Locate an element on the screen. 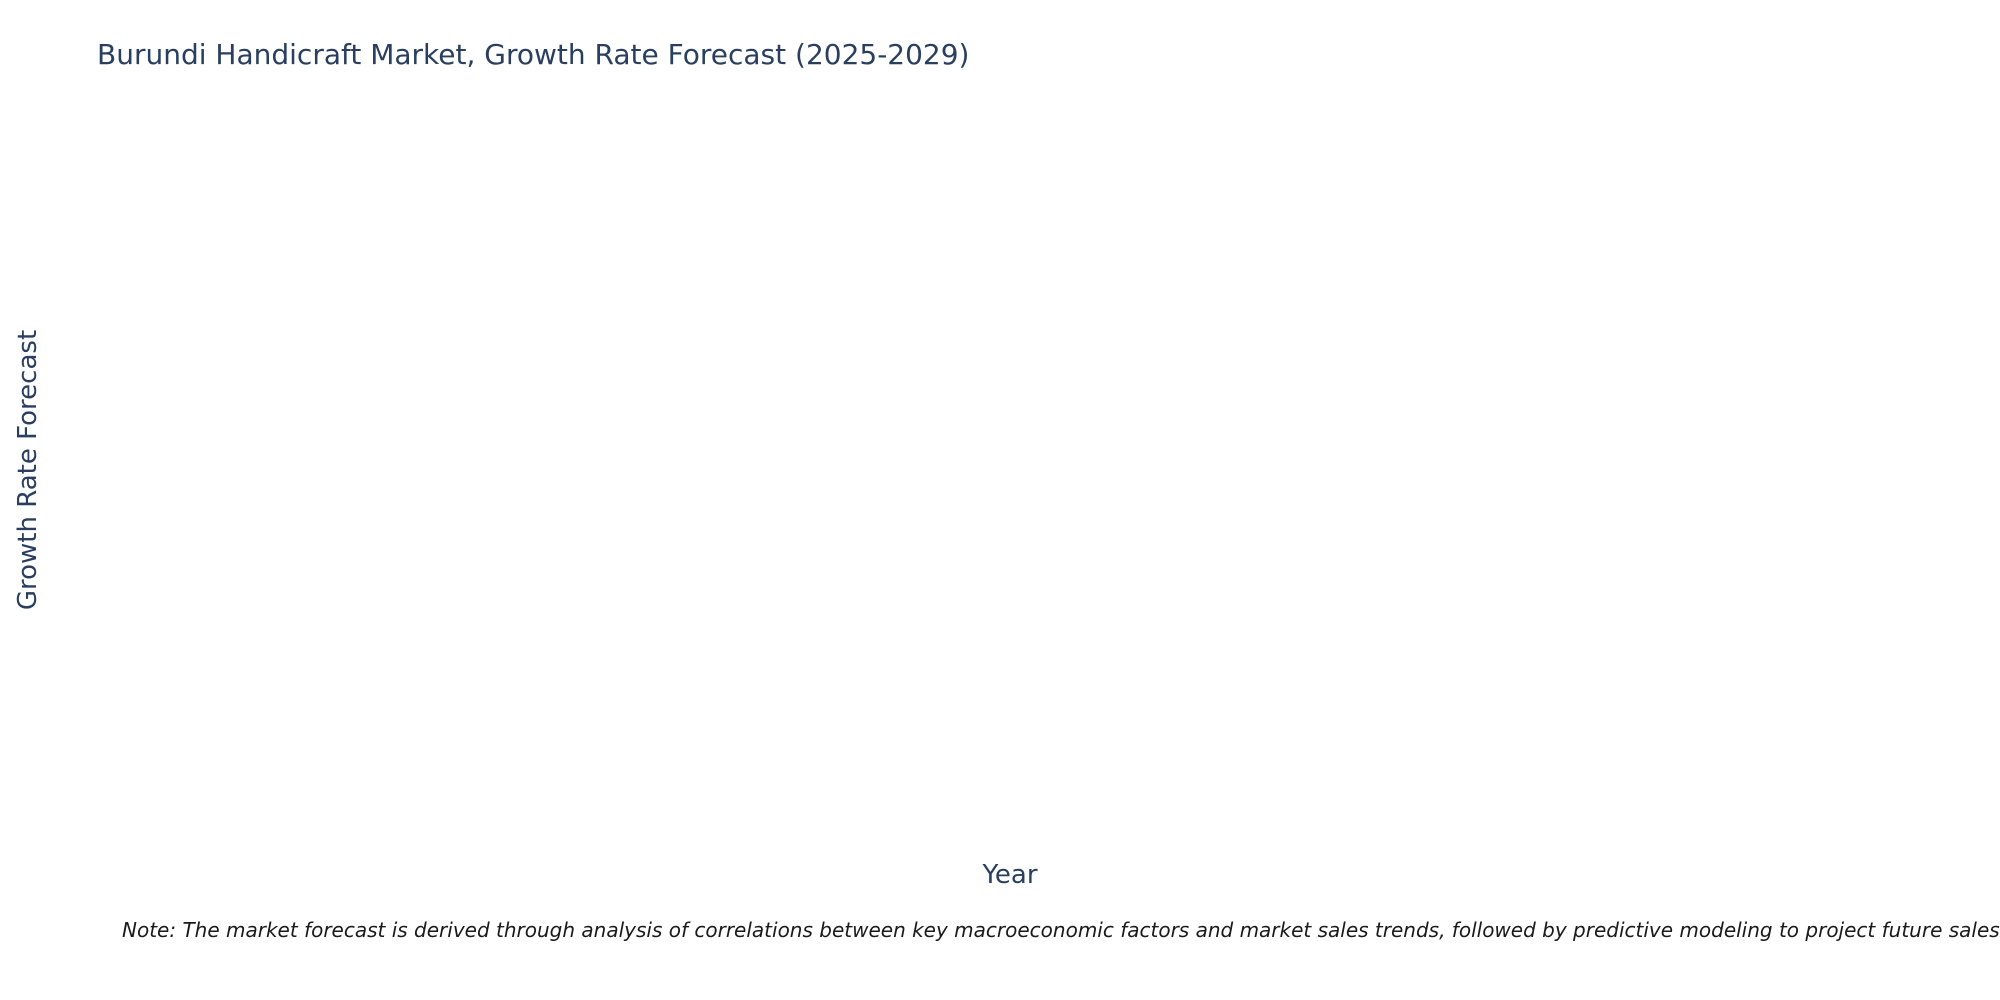 Image resolution: width=2000 pixels, height=1000 pixels. y-axis-title: Growth Rate Forecast is located at coordinates (28, 470).